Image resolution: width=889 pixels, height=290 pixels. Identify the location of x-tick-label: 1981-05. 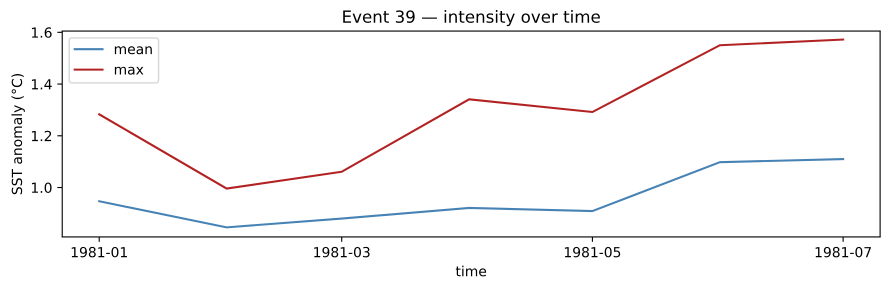
(592, 252).